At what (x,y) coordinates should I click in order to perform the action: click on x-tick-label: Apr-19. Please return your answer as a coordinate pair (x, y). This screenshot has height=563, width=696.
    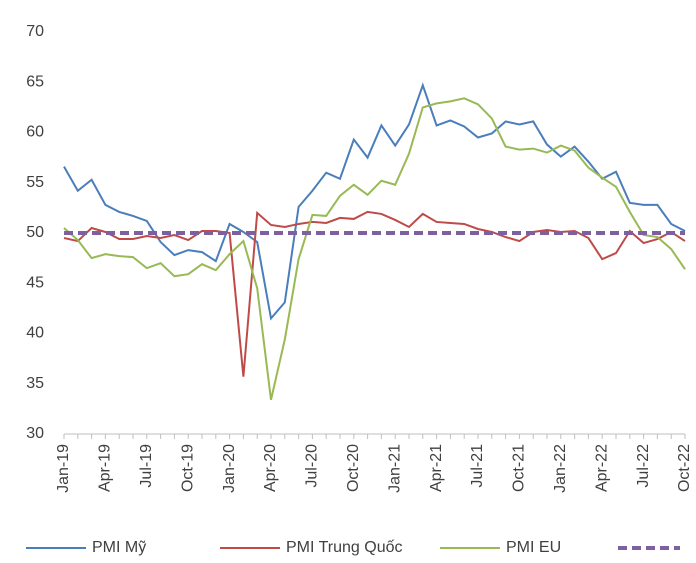
    Looking at the image, I should click on (105, 468).